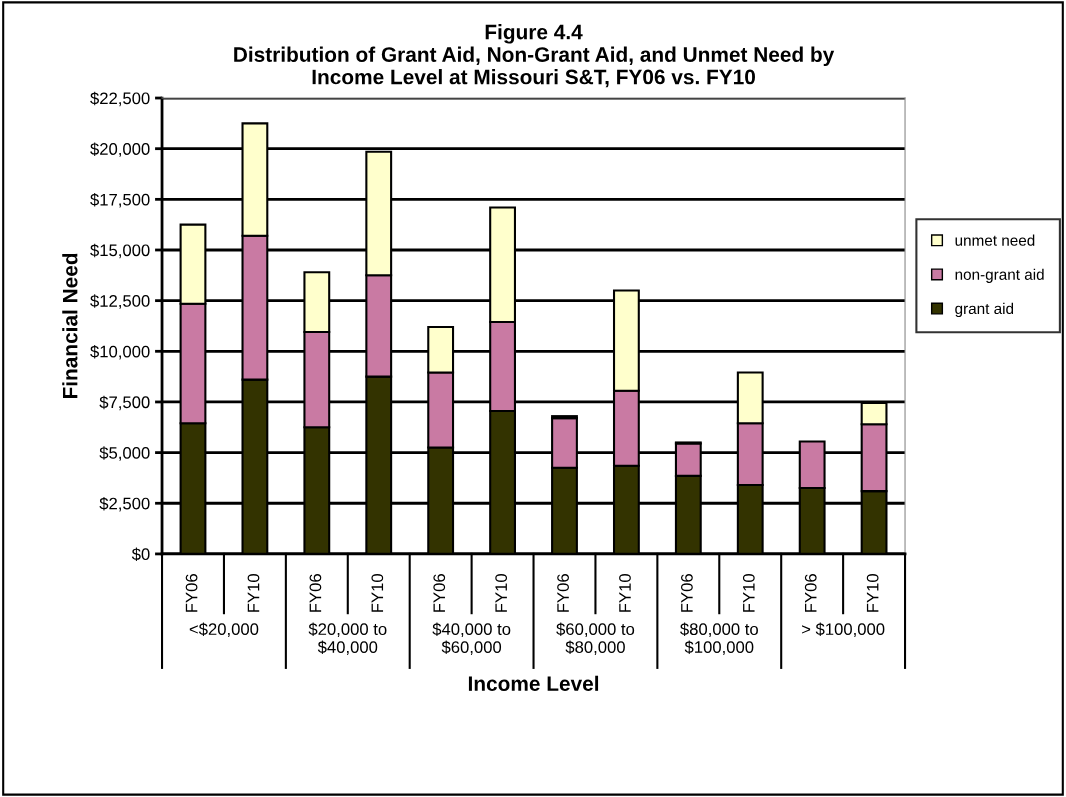 This screenshot has height=797, width=1066. Describe the element at coordinates (120, 200) in the screenshot. I see `y-tick-label: $17,500` at that location.